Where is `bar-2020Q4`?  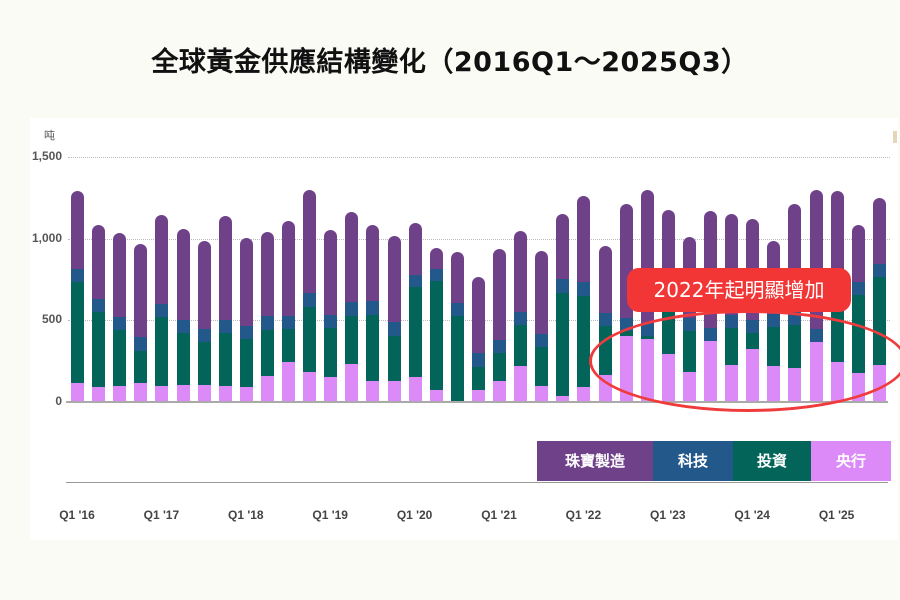 bar-2020Q4 is located at coordinates (478, 338).